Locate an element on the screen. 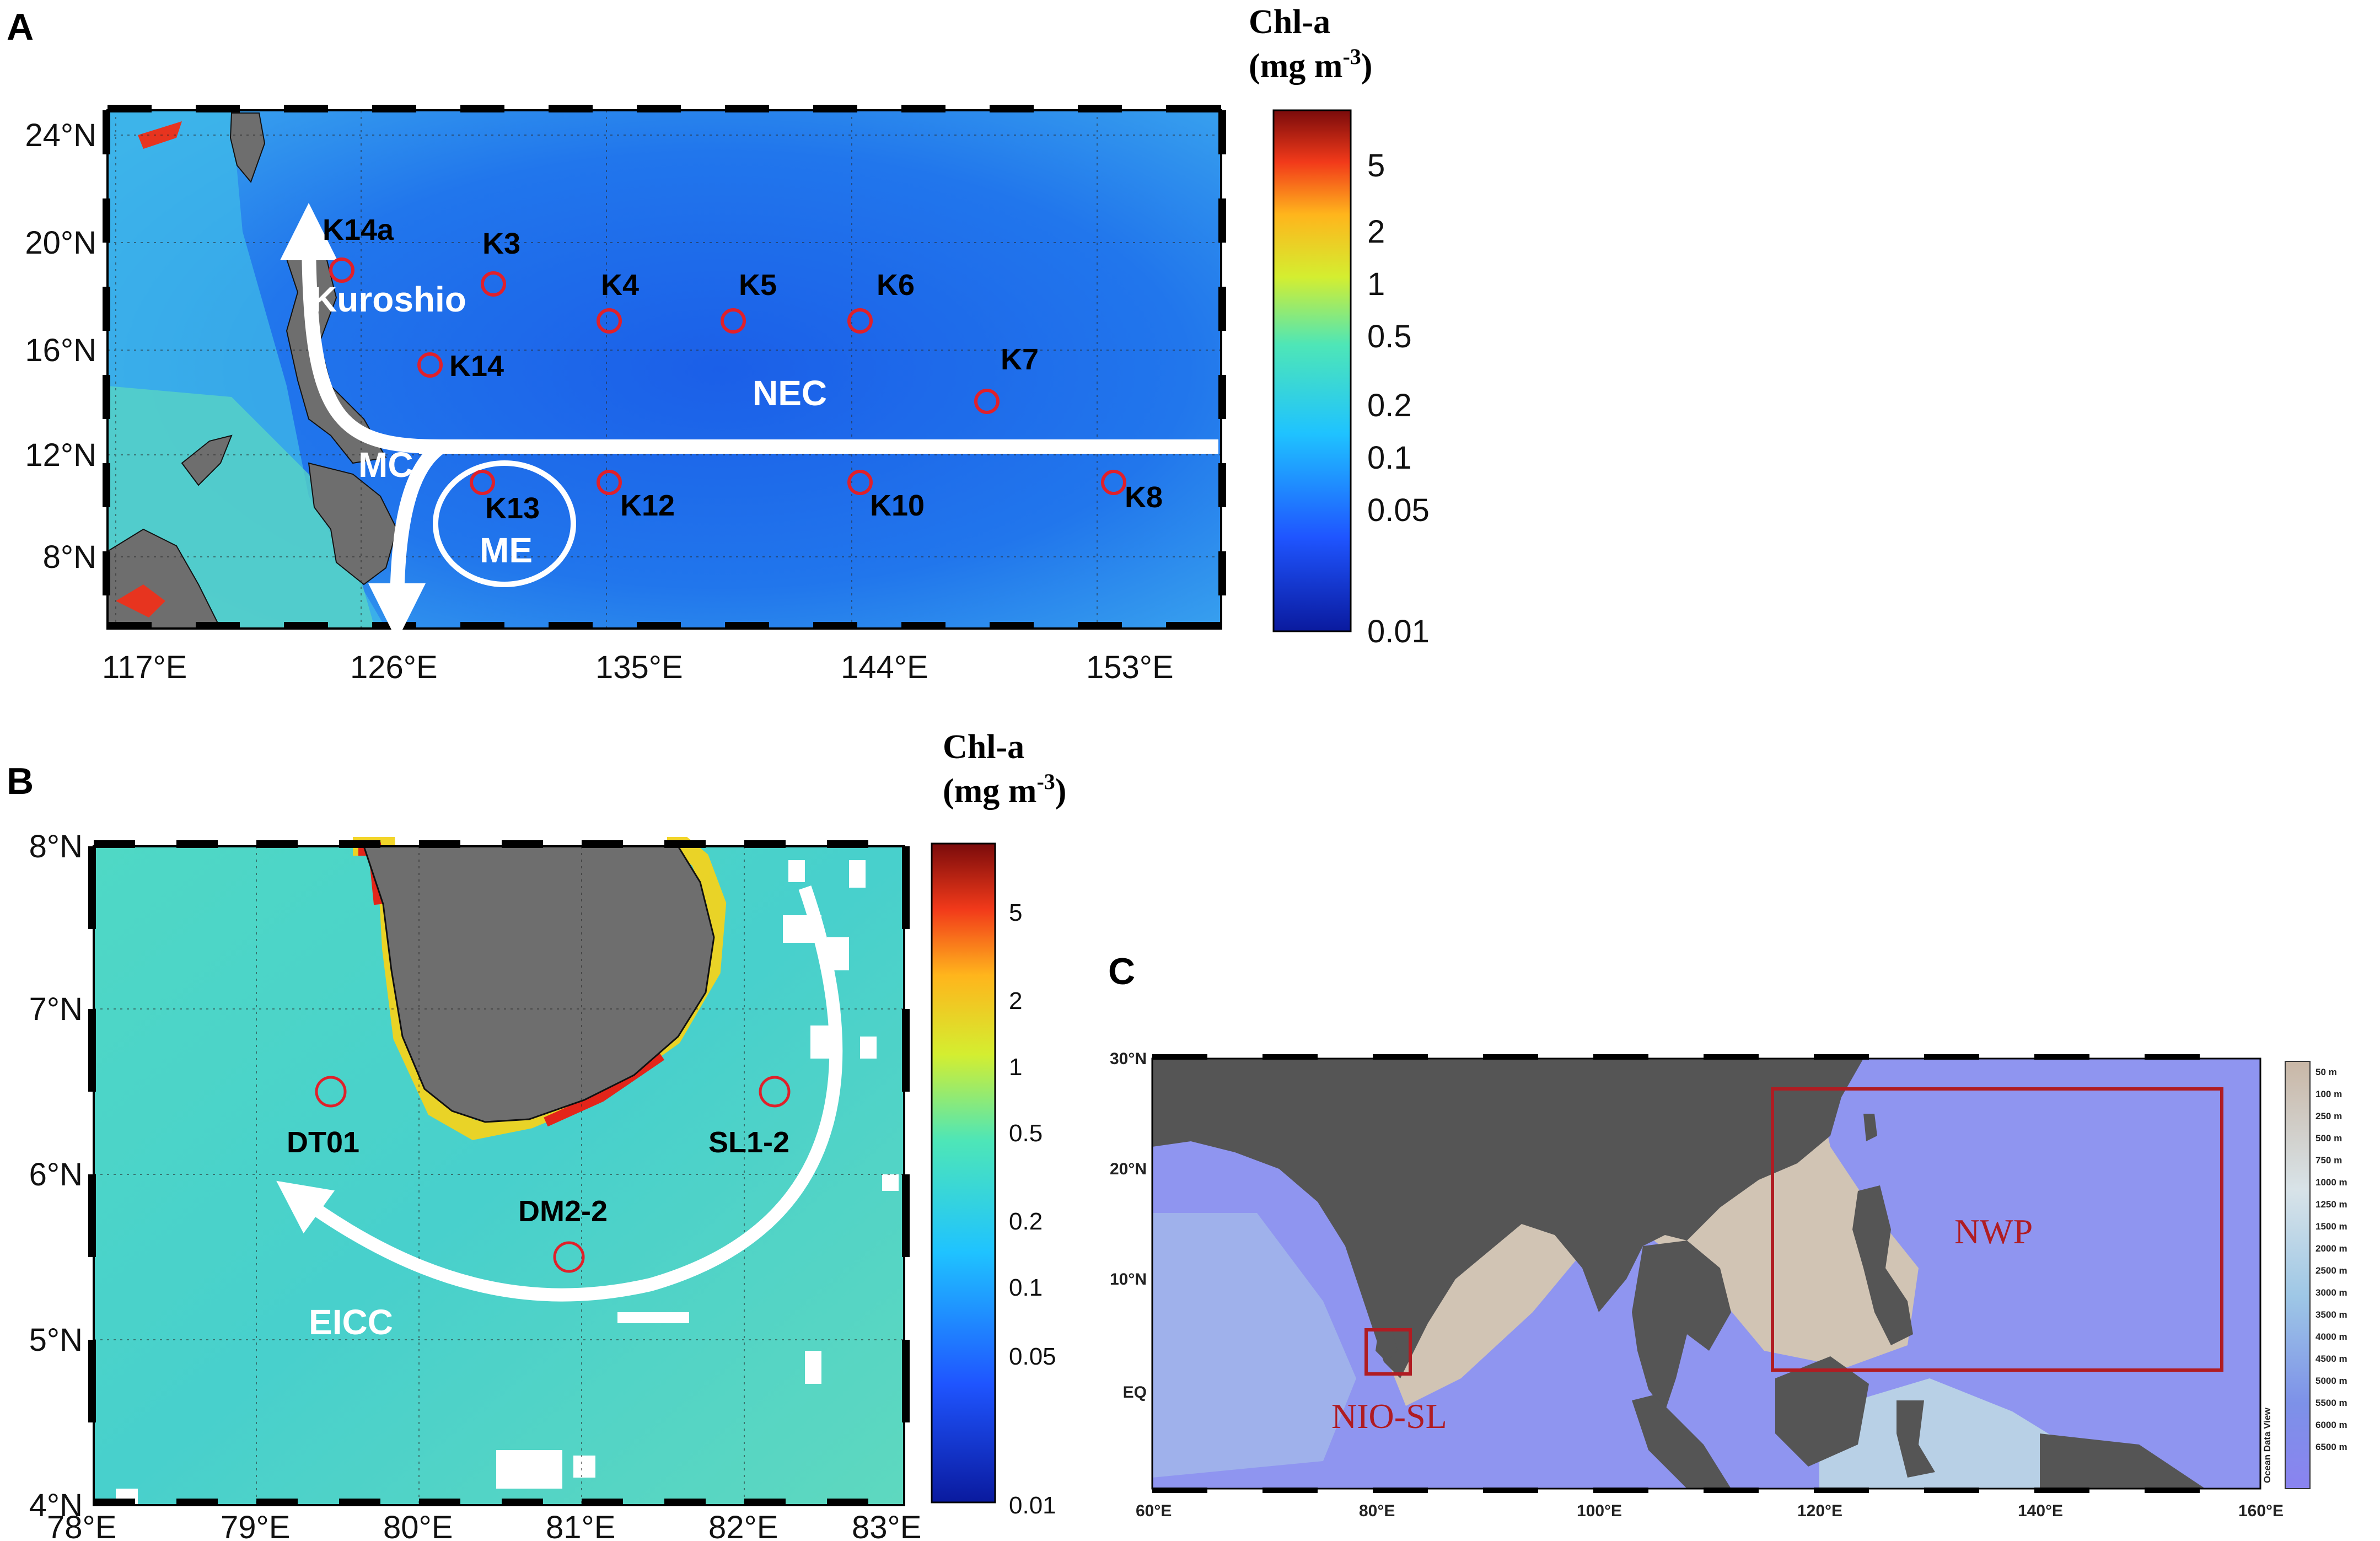  depth-tick: 2000 m is located at coordinates (2331, 1248).